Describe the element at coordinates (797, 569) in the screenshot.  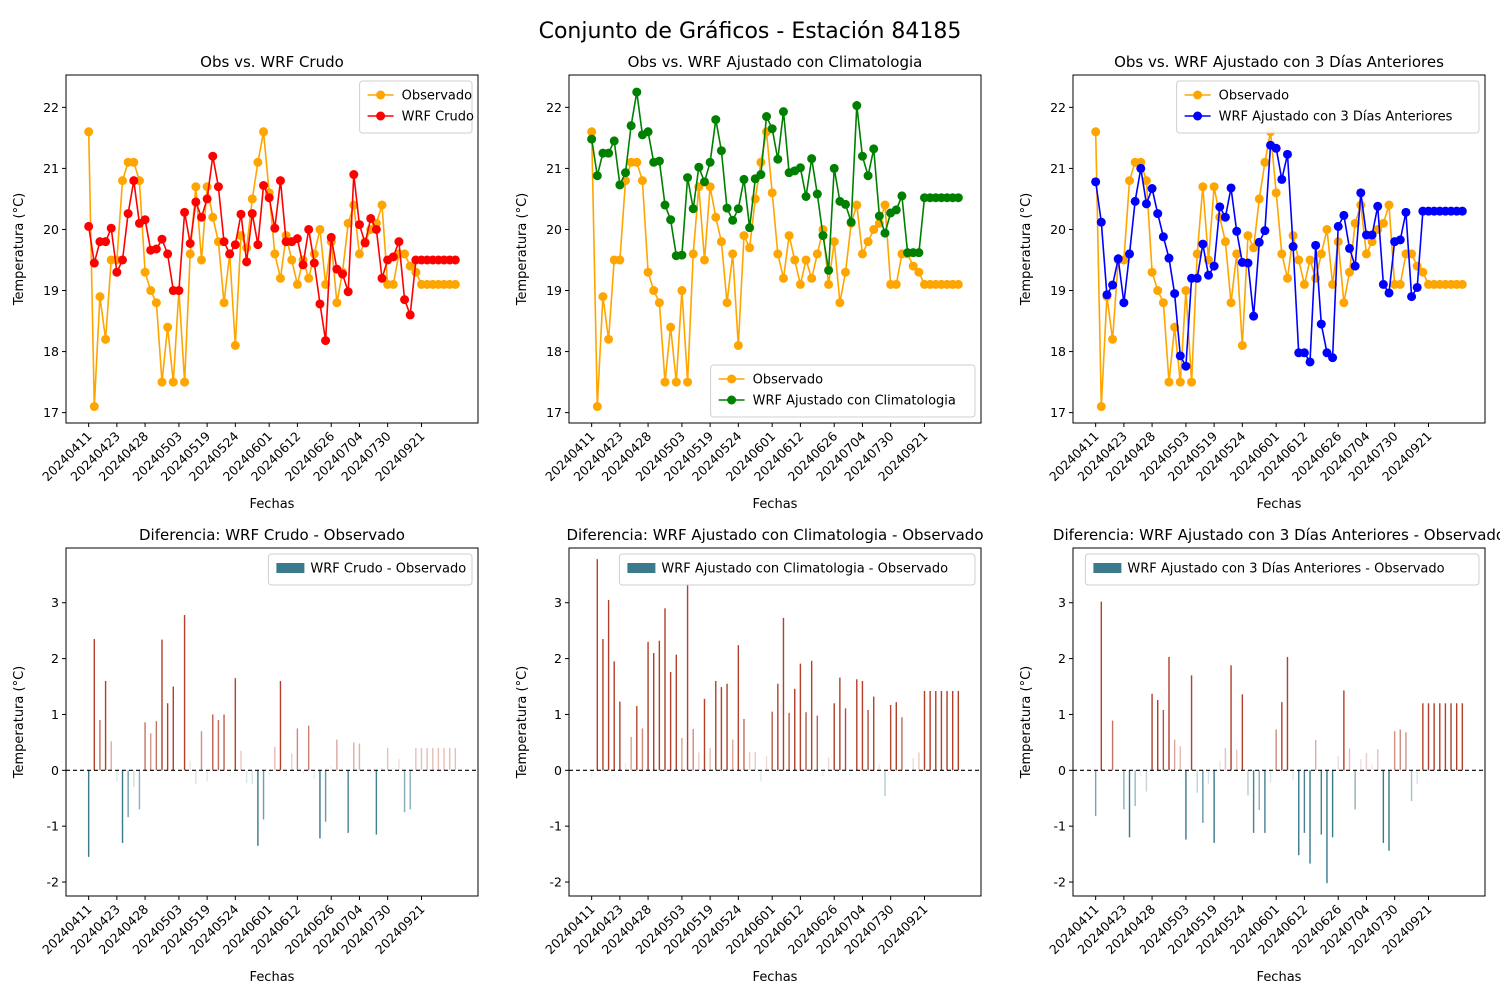
I see `legend-box` at that location.